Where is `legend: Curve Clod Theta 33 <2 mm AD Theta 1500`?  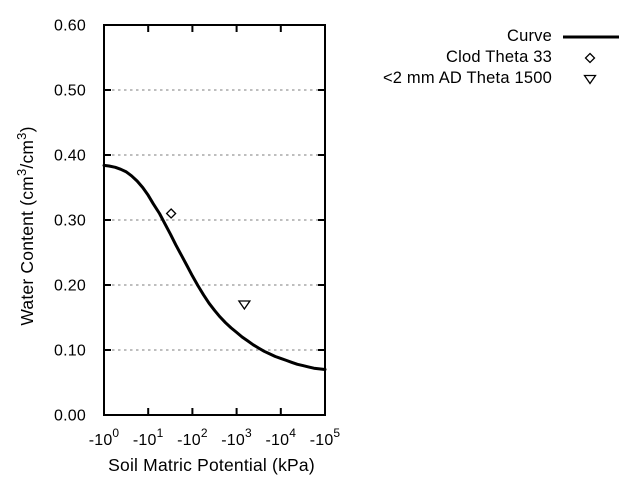
legend: Curve Clod Theta 33 <2 mm AD Theta 1500 is located at coordinates (501, 57).